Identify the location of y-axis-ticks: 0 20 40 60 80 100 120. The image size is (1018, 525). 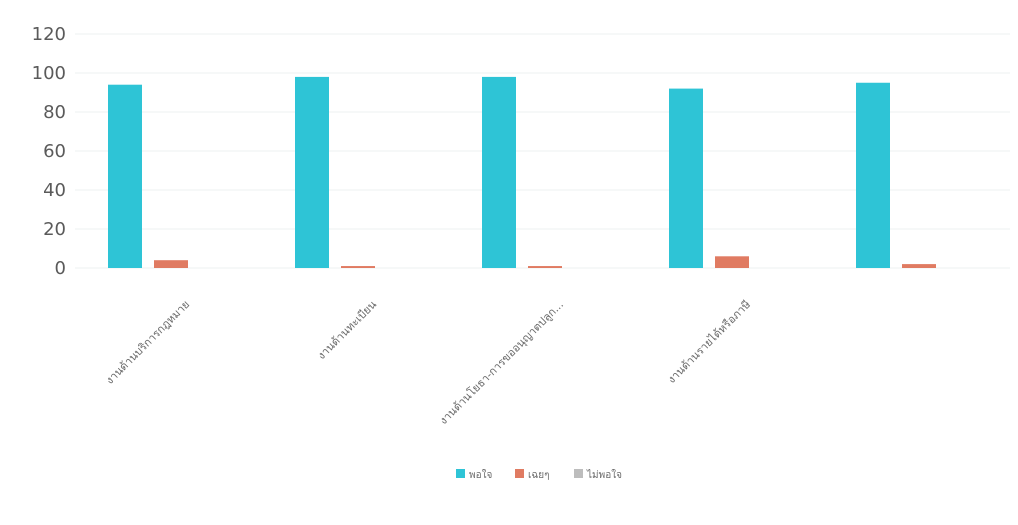
(49, 151).